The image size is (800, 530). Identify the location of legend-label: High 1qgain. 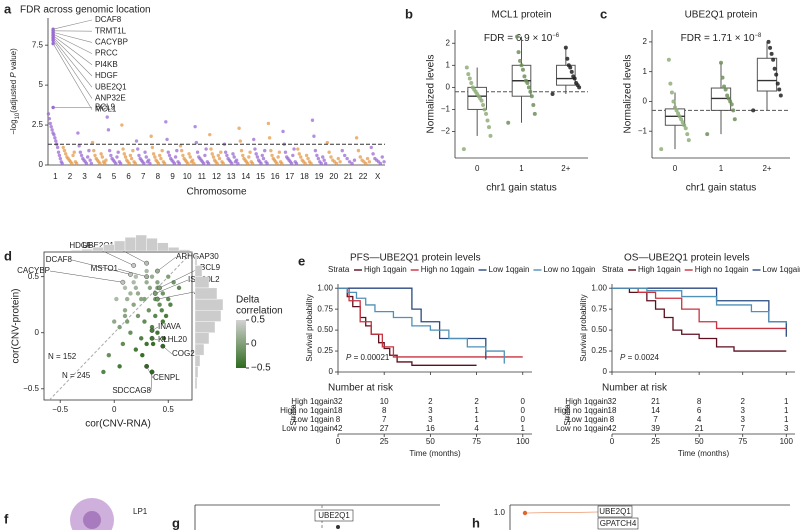
(659, 269).